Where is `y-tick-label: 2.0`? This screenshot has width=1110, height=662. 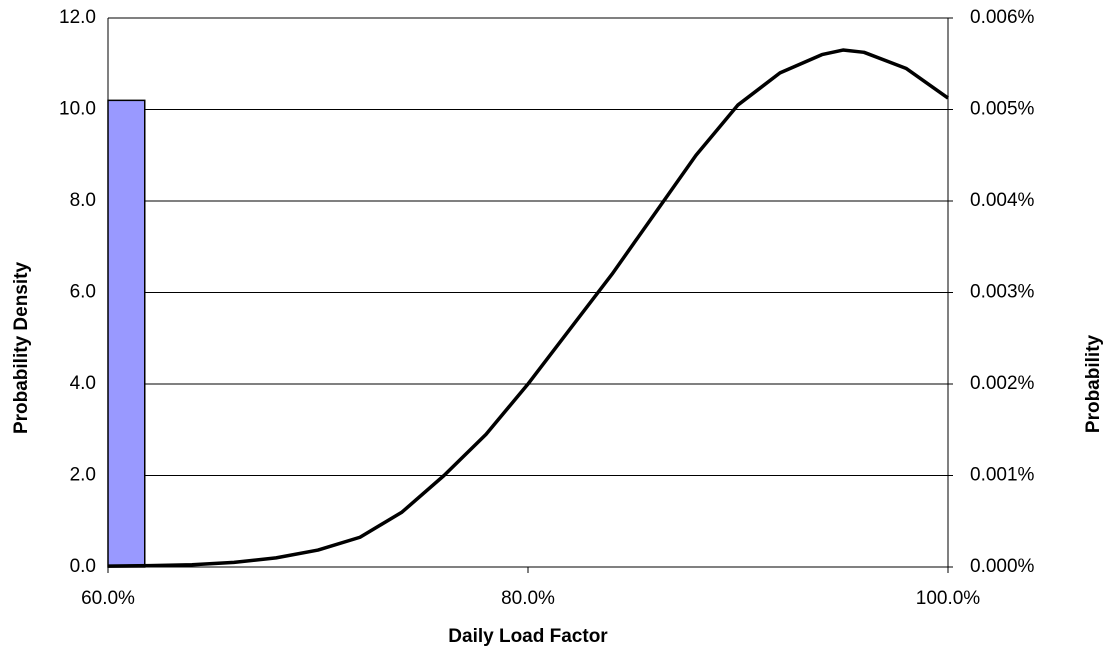 y-tick-label: 2.0 is located at coordinates (83, 475).